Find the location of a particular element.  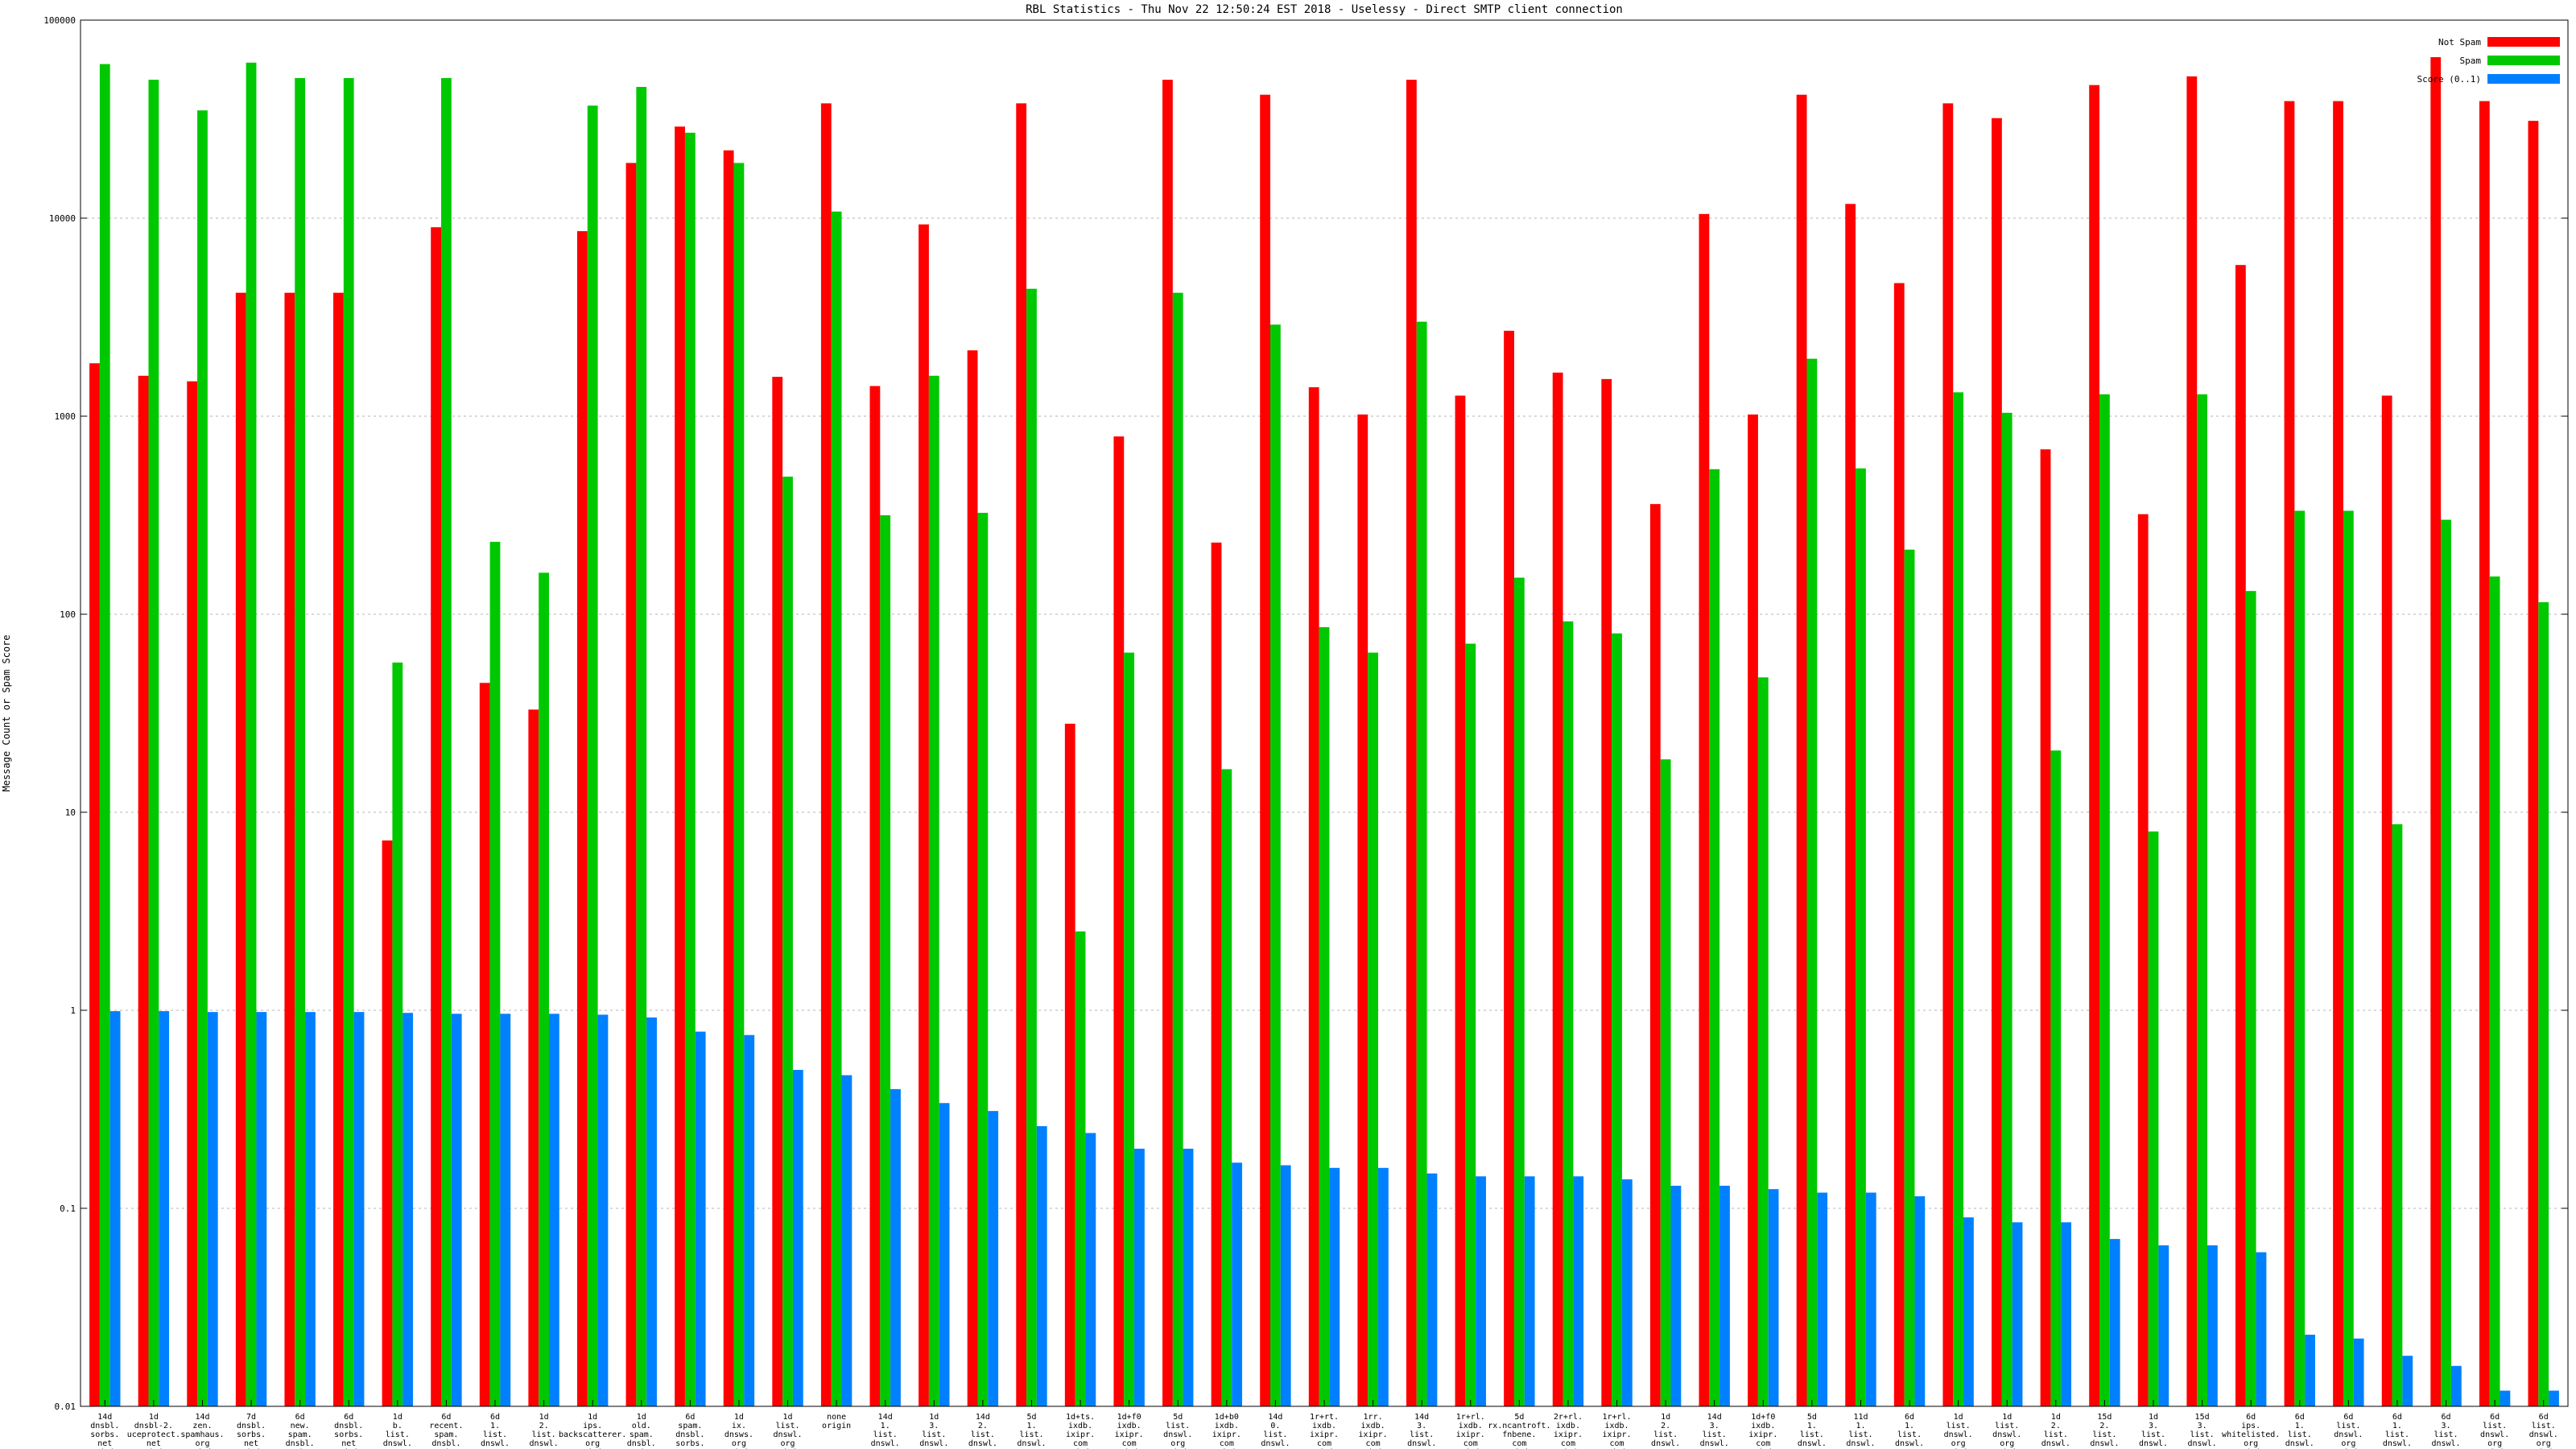

x-tick-label: spam. is located at coordinates (446, 1434).